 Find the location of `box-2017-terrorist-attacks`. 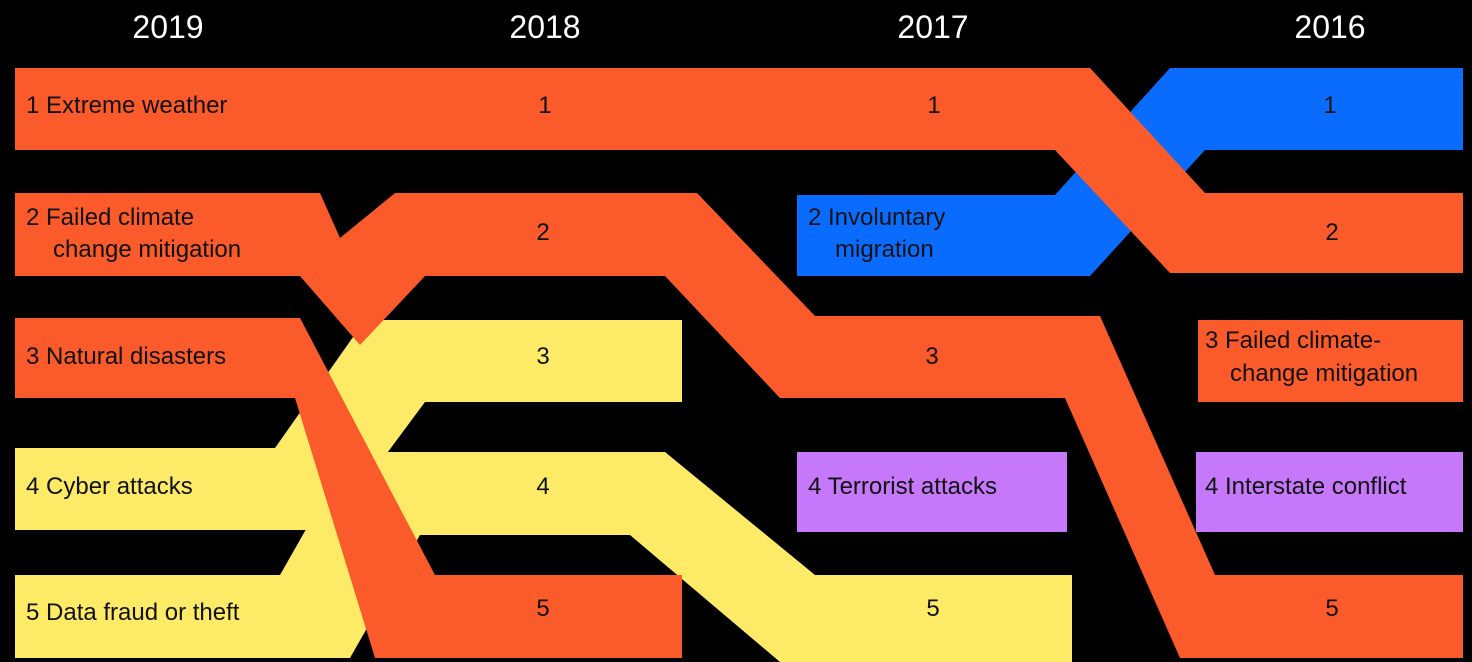

box-2017-terrorist-attacks is located at coordinates (932, 492).